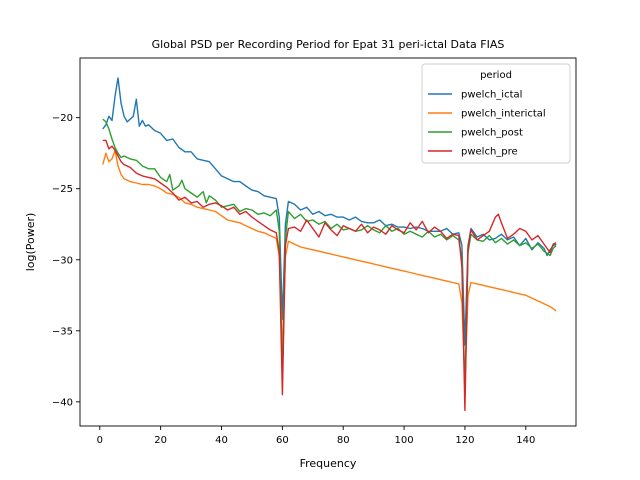  I want to click on legend-label-pwelch_pre: pwelch_pre, so click(489, 152).